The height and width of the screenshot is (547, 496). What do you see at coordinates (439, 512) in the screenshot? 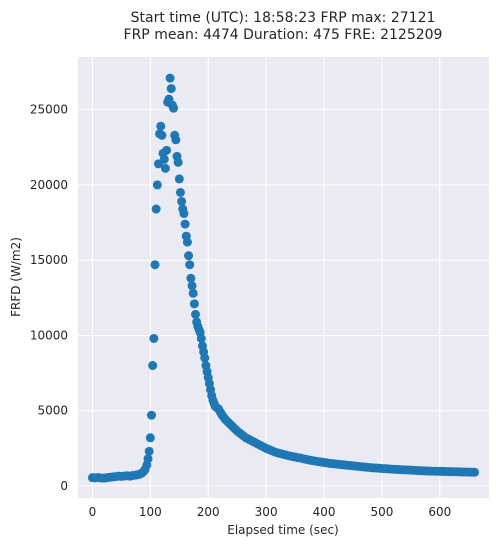
I see `x-tick-label: 600` at bounding box center [439, 512].